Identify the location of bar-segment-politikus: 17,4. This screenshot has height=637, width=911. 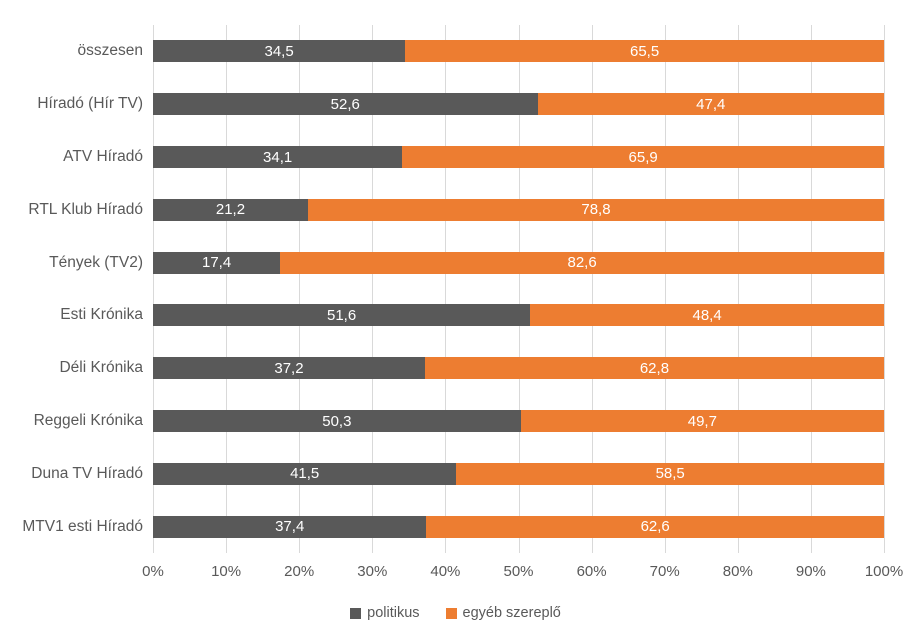
(217, 262).